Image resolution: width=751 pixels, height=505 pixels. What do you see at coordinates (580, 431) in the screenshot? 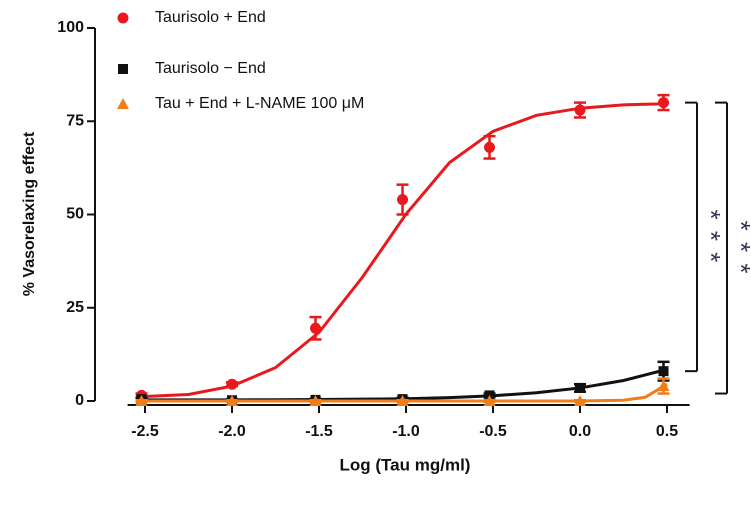
I see `x-tick-label: 0.0` at bounding box center [580, 431].